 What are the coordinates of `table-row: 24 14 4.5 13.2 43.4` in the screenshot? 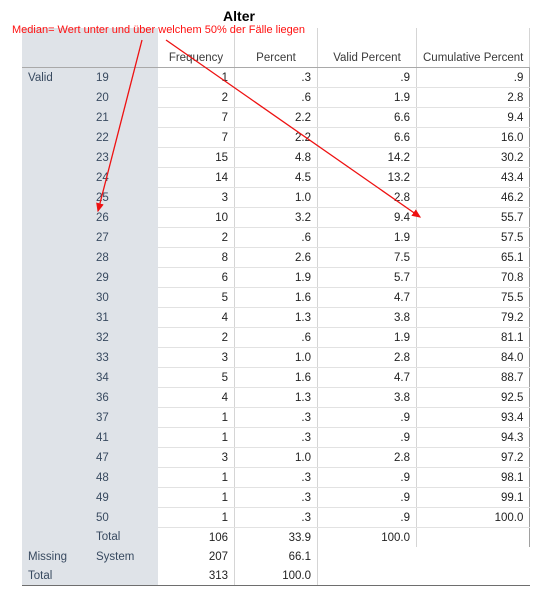 It's located at (276, 177).